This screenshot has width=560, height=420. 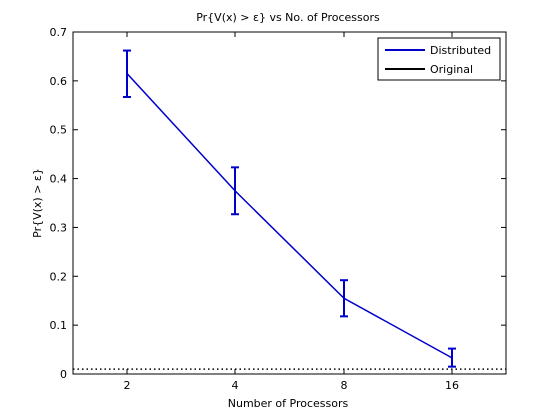 I want to click on x-tick-label: 8, so click(x=344, y=385).